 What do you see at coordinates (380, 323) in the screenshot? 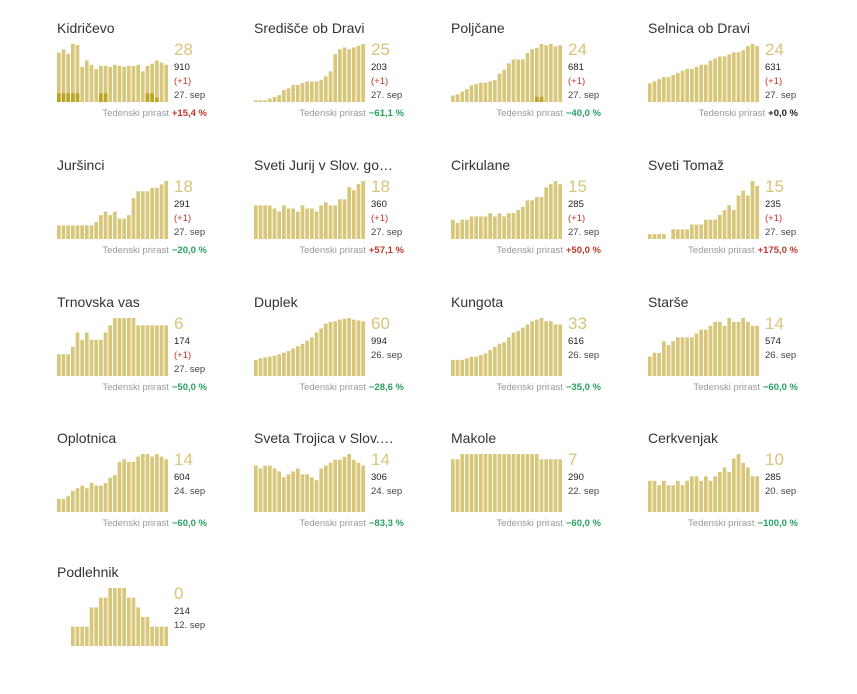
I see `active-cases-value: 60` at bounding box center [380, 323].